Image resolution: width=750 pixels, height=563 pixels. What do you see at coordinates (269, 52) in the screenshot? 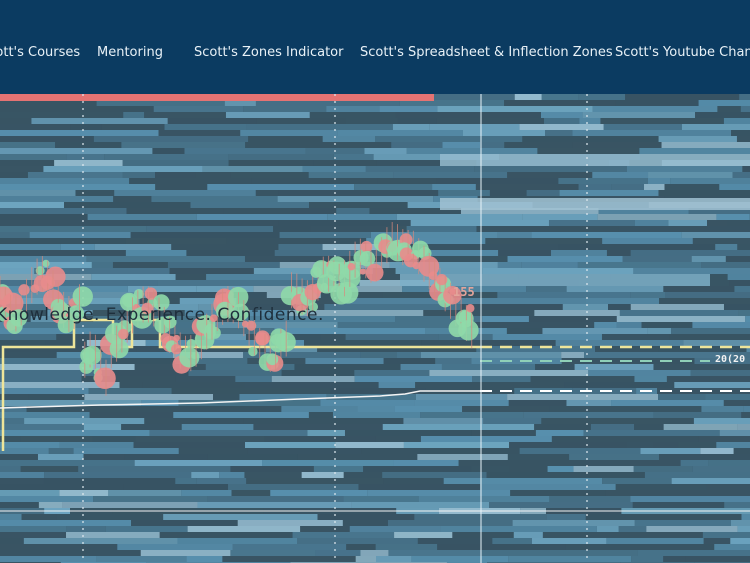
I see `nav-item-zones-indicator: Scott's Zones Indicator` at bounding box center [269, 52].